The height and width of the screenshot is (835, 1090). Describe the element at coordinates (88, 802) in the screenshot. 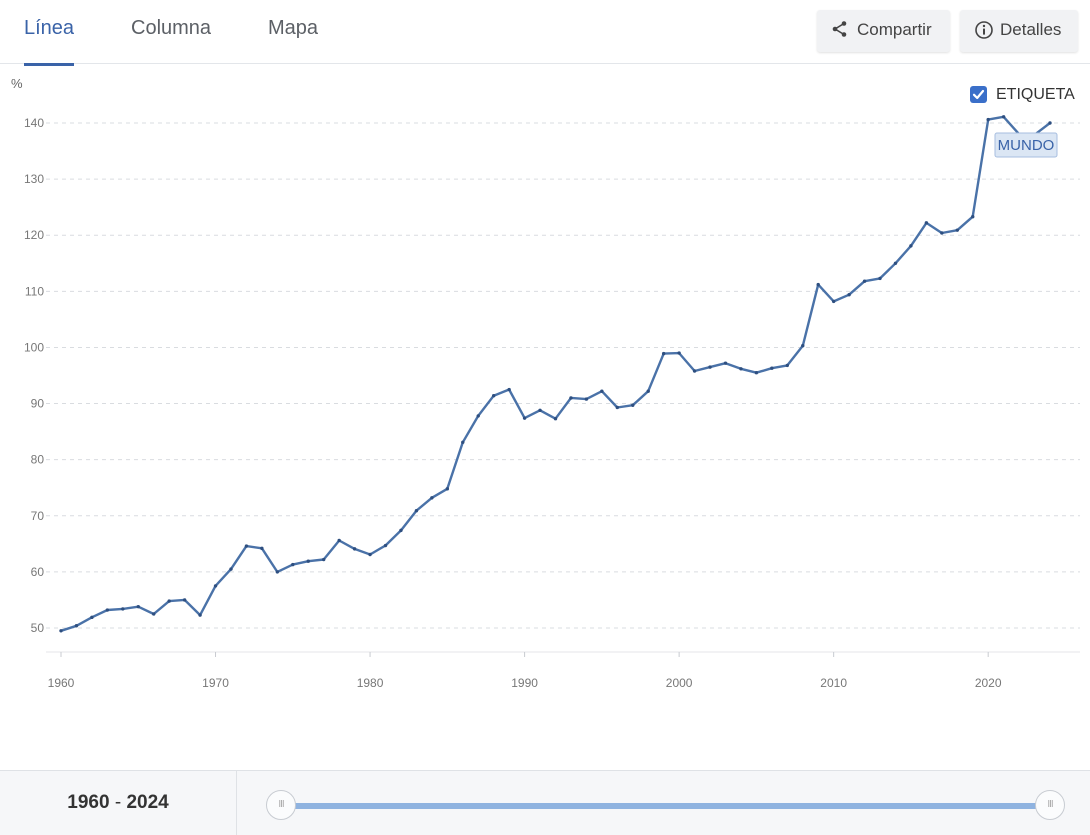

I see `range-start: 1960` at that location.